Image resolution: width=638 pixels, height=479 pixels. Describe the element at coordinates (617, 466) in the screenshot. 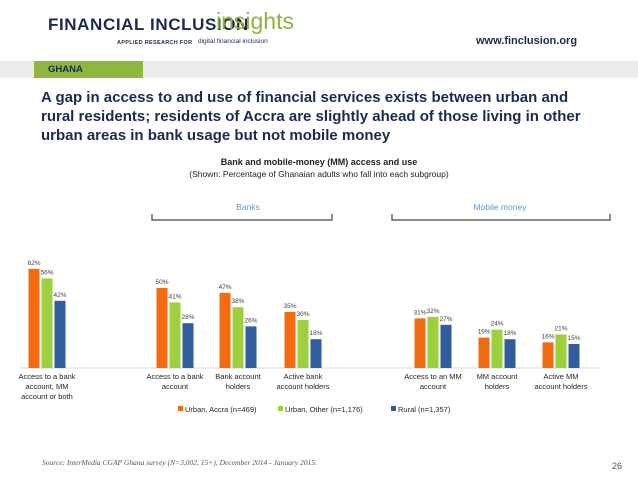

I see `page-number: 26` at that location.